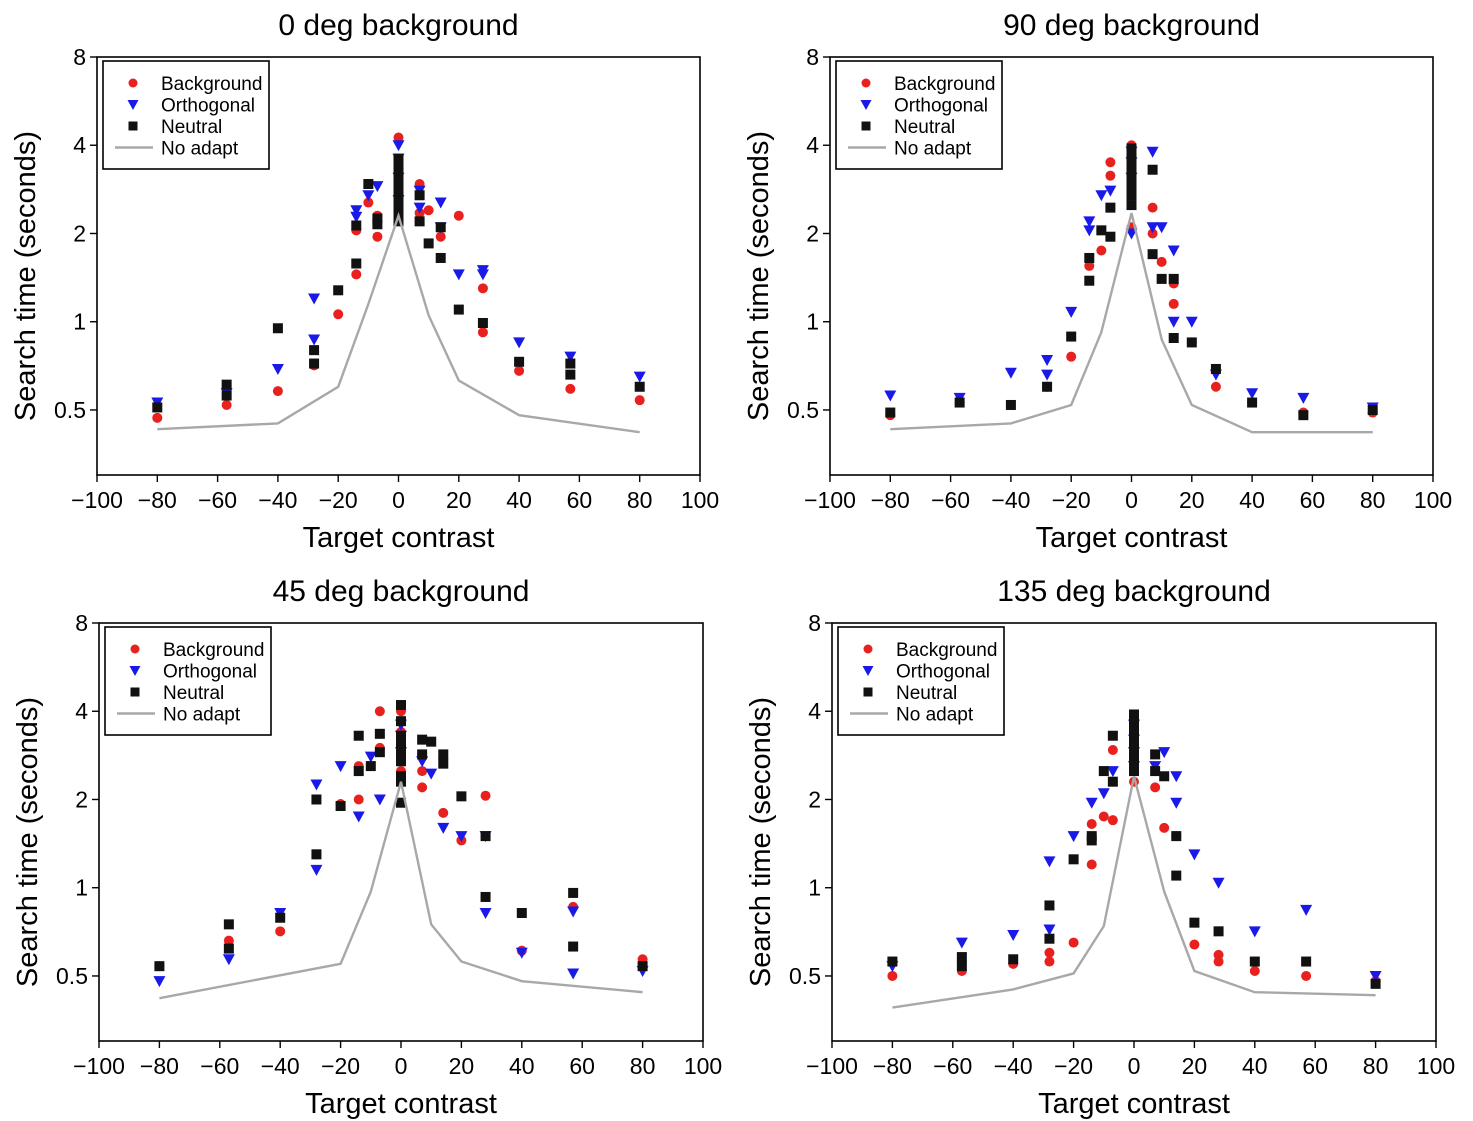 Image resolution: width=1473 pixels, height=1121 pixels. I want to click on legend-marker-background, so click(133, 83).